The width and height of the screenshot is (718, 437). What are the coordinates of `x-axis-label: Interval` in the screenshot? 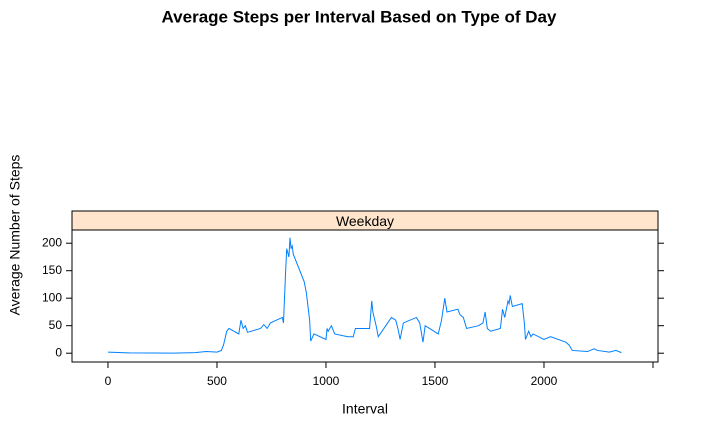 It's located at (365, 409).